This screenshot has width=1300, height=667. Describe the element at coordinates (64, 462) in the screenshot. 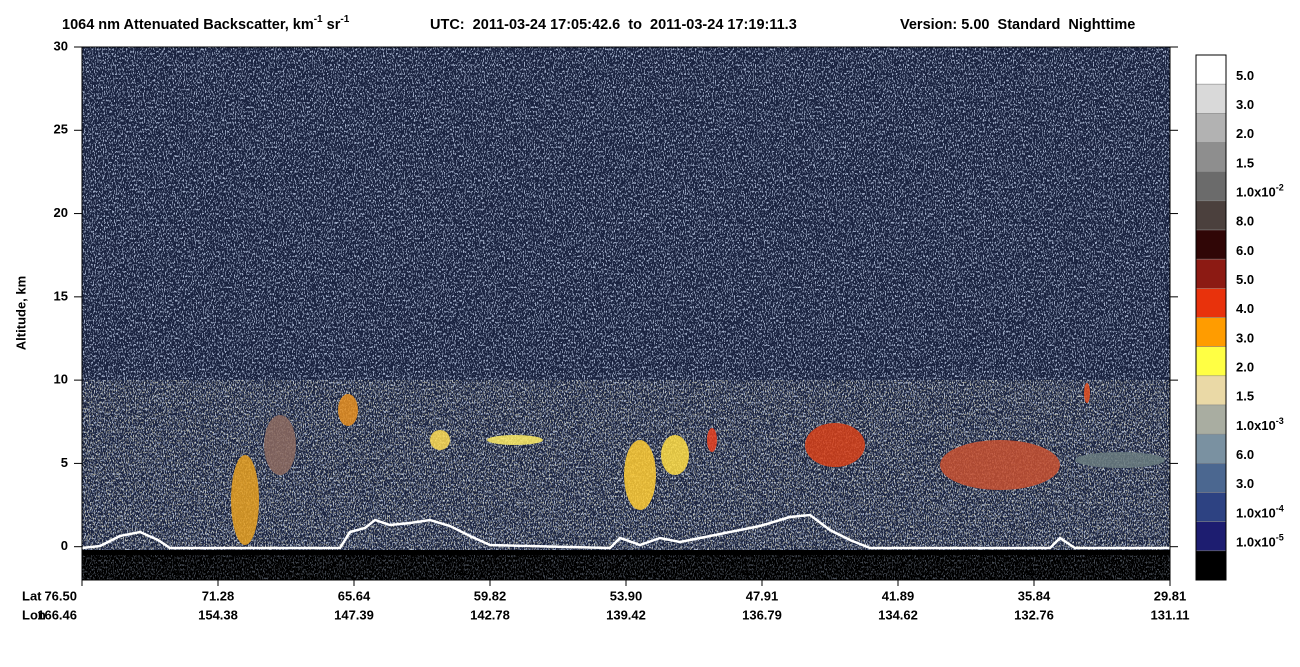

I see `y-tick-label: 5` at that location.